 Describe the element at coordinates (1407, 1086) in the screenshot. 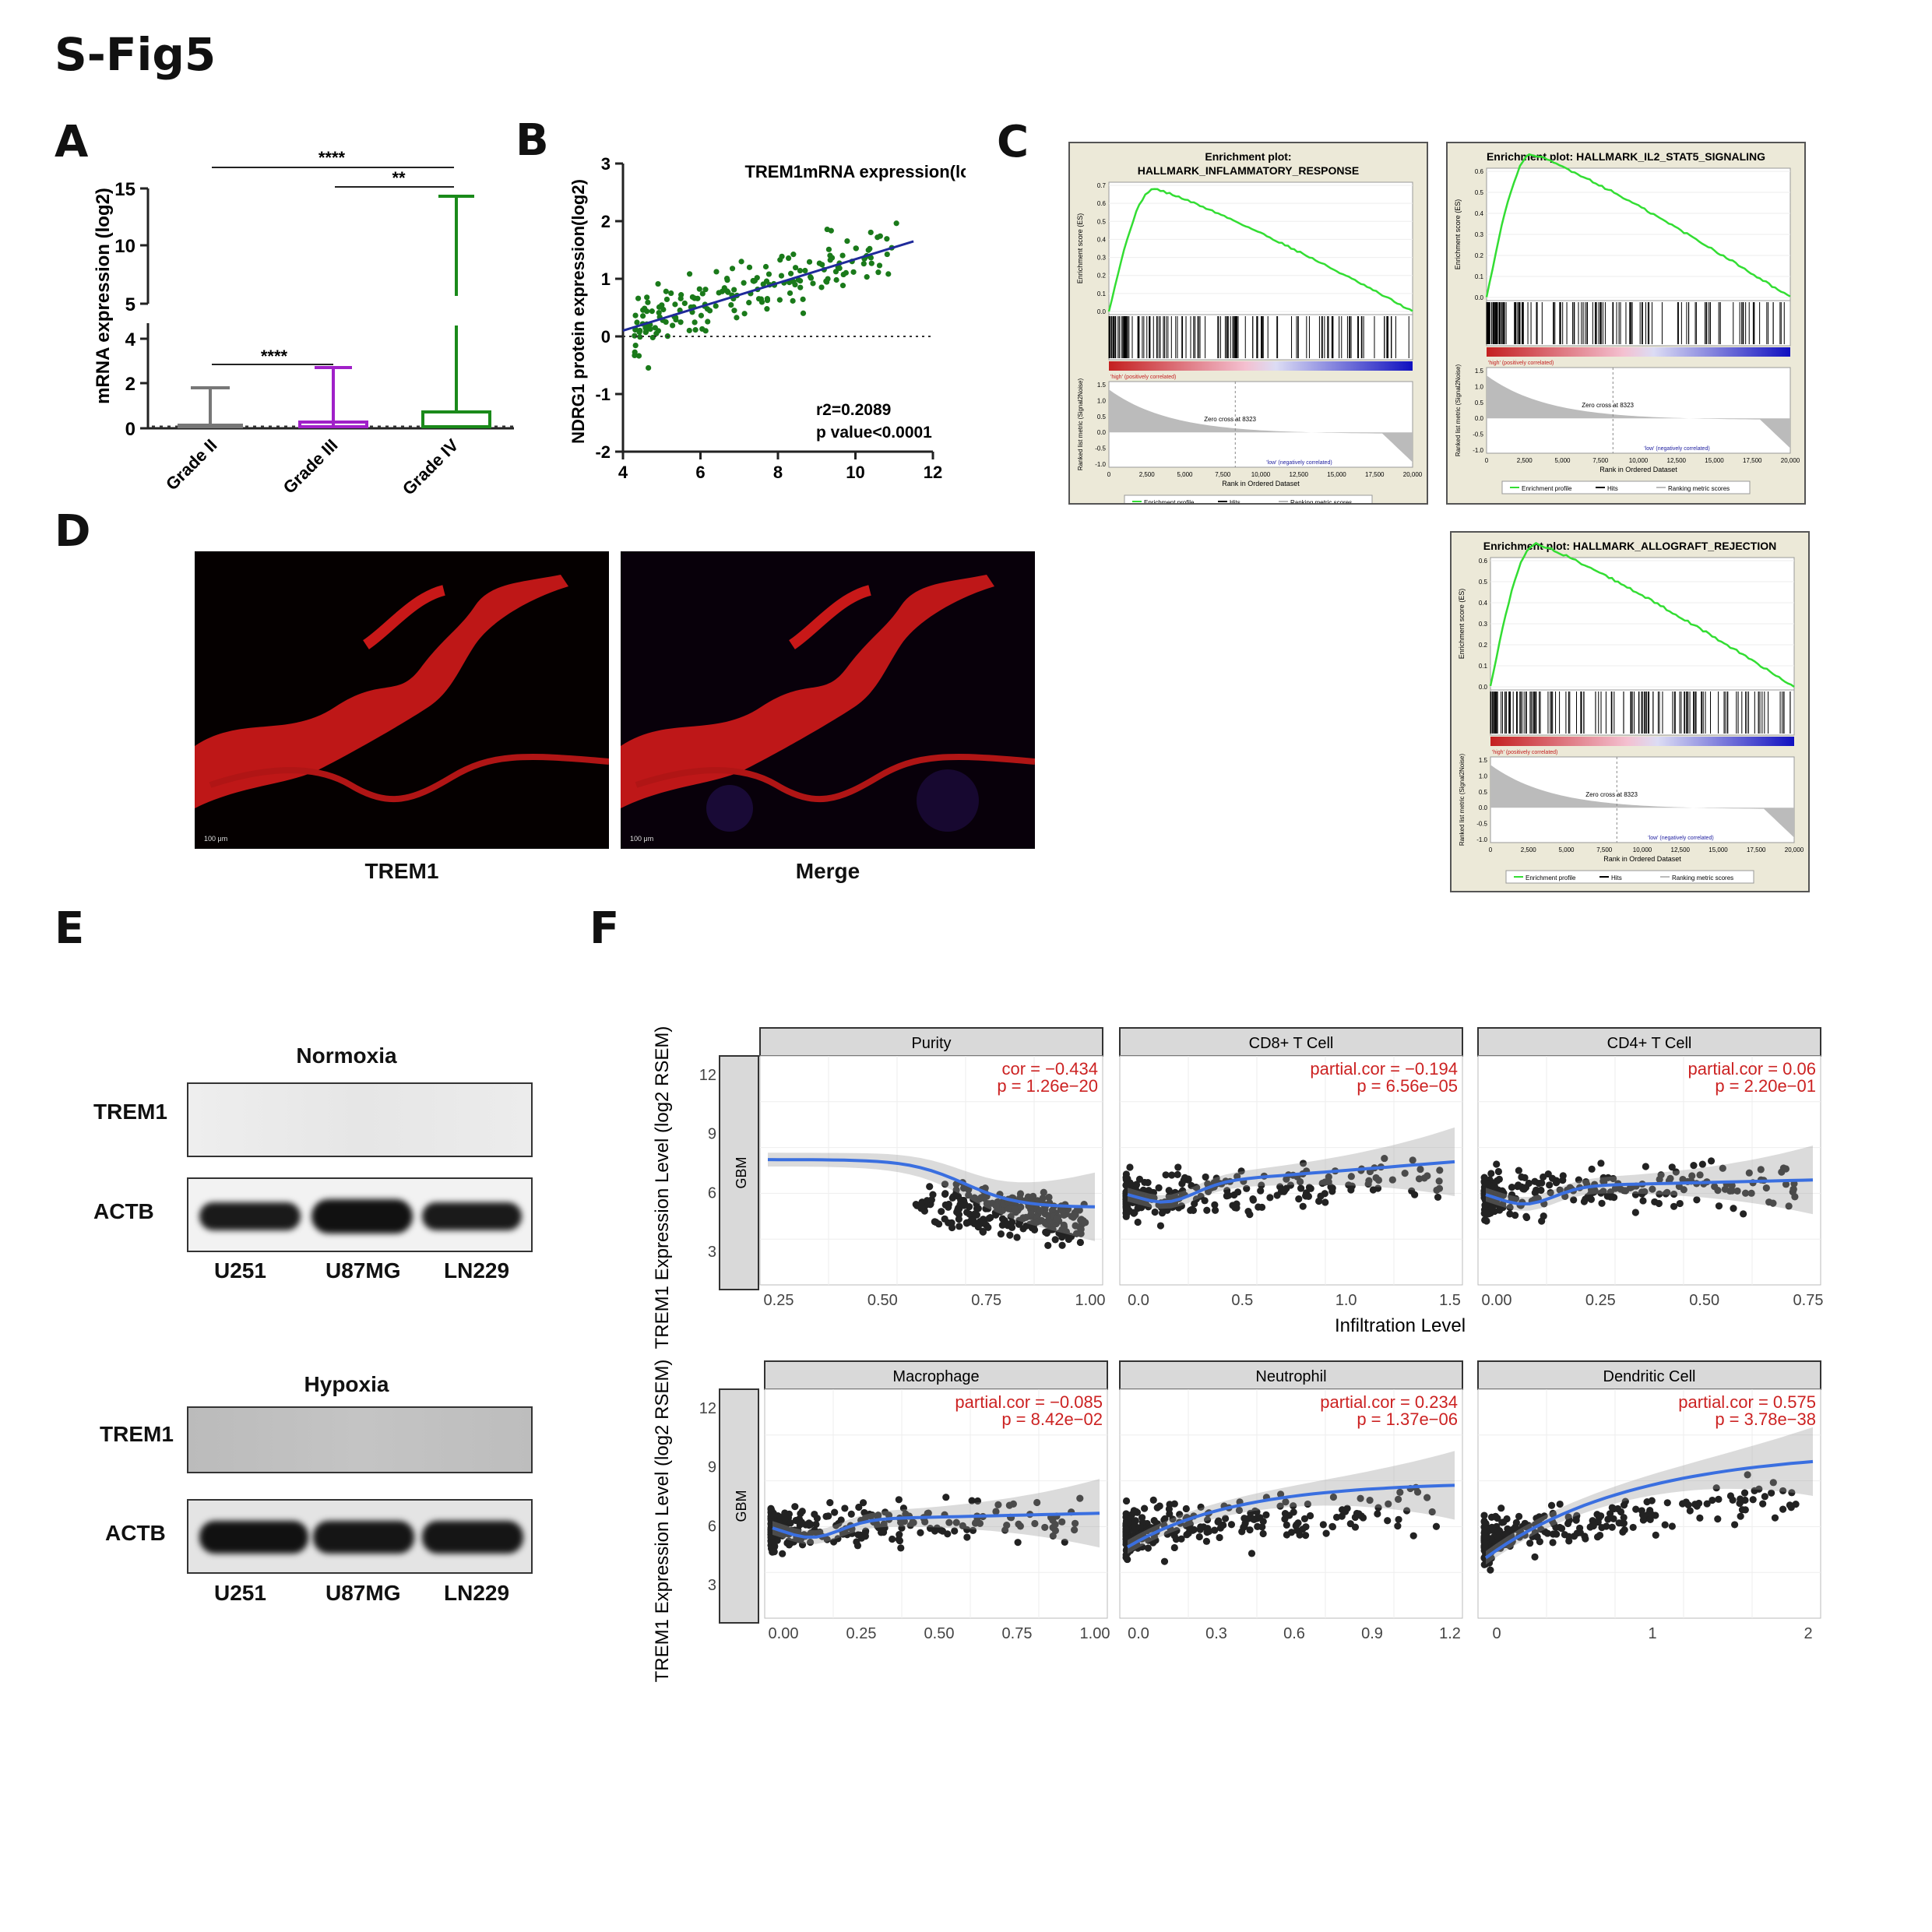

I see `facet-pvalue: p = 6.56e−05` at that location.